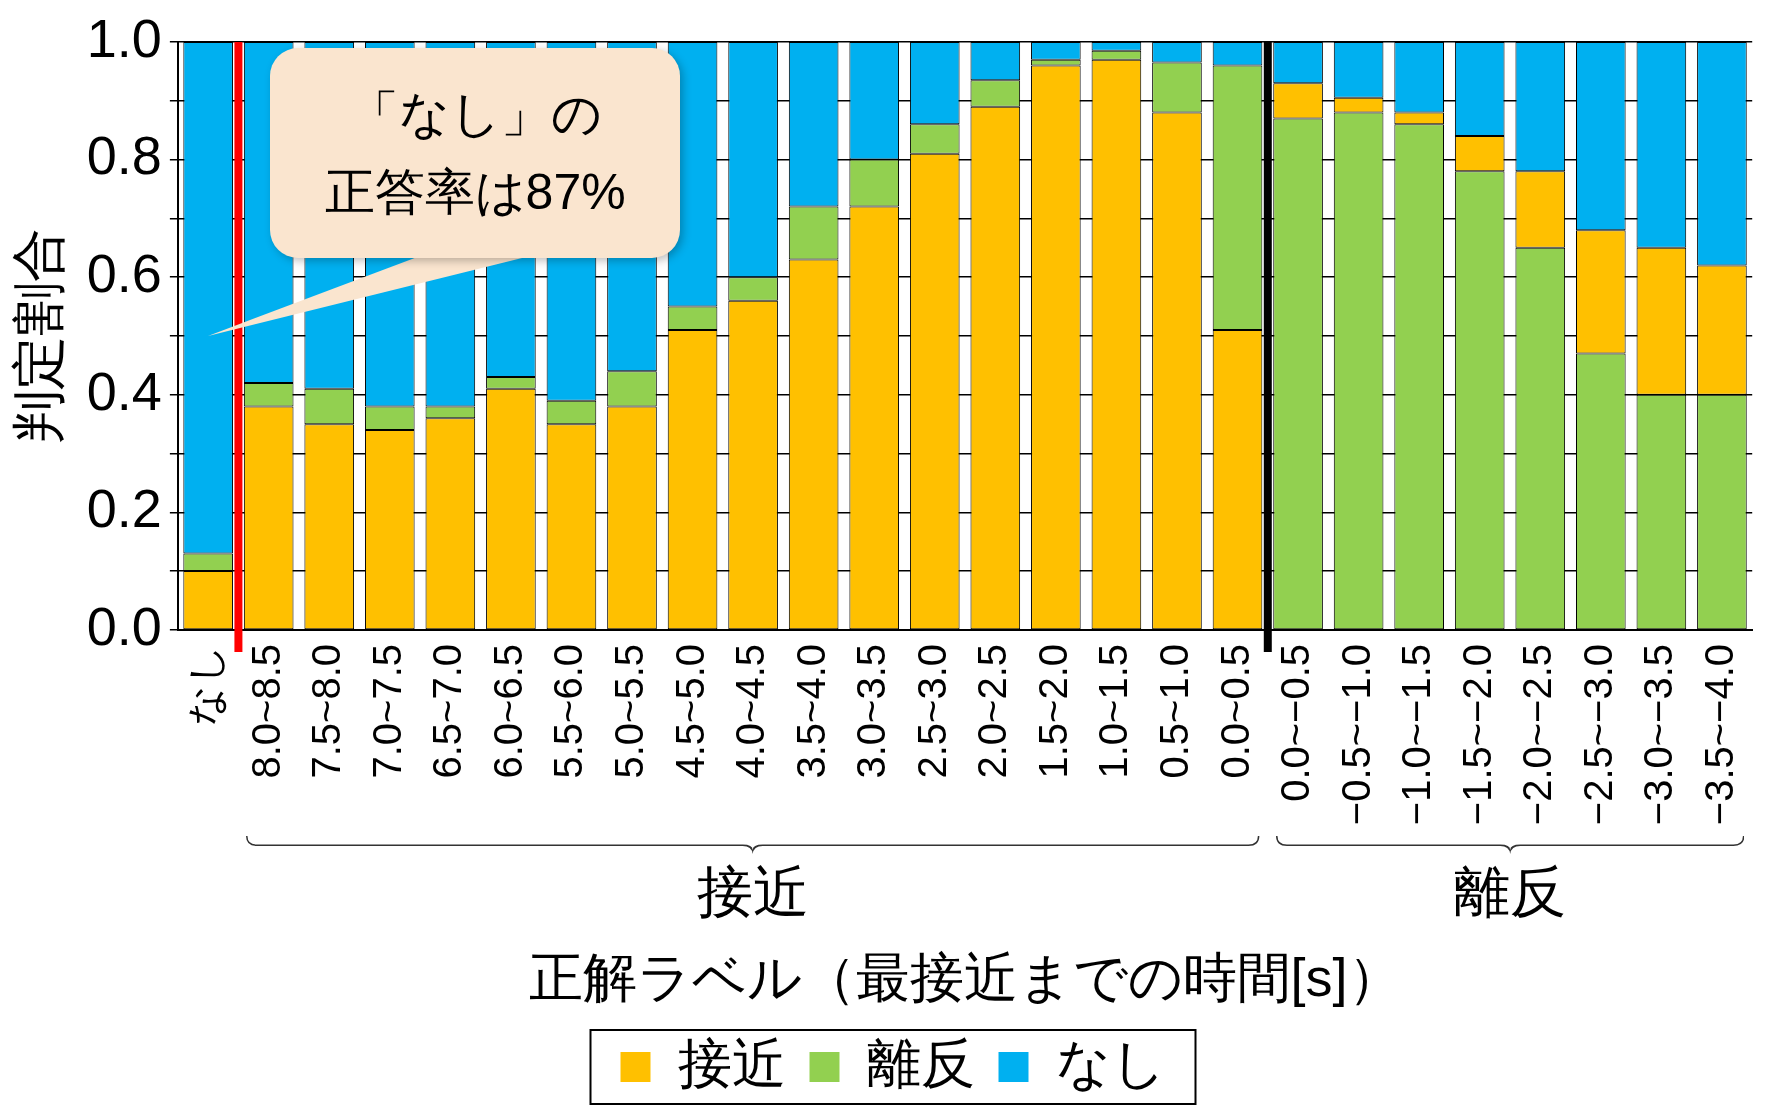 The image size is (1784, 1110). What do you see at coordinates (1597, 734) in the screenshot?
I see `x-tick-label: −2.5~−3.0` at bounding box center [1597, 734].